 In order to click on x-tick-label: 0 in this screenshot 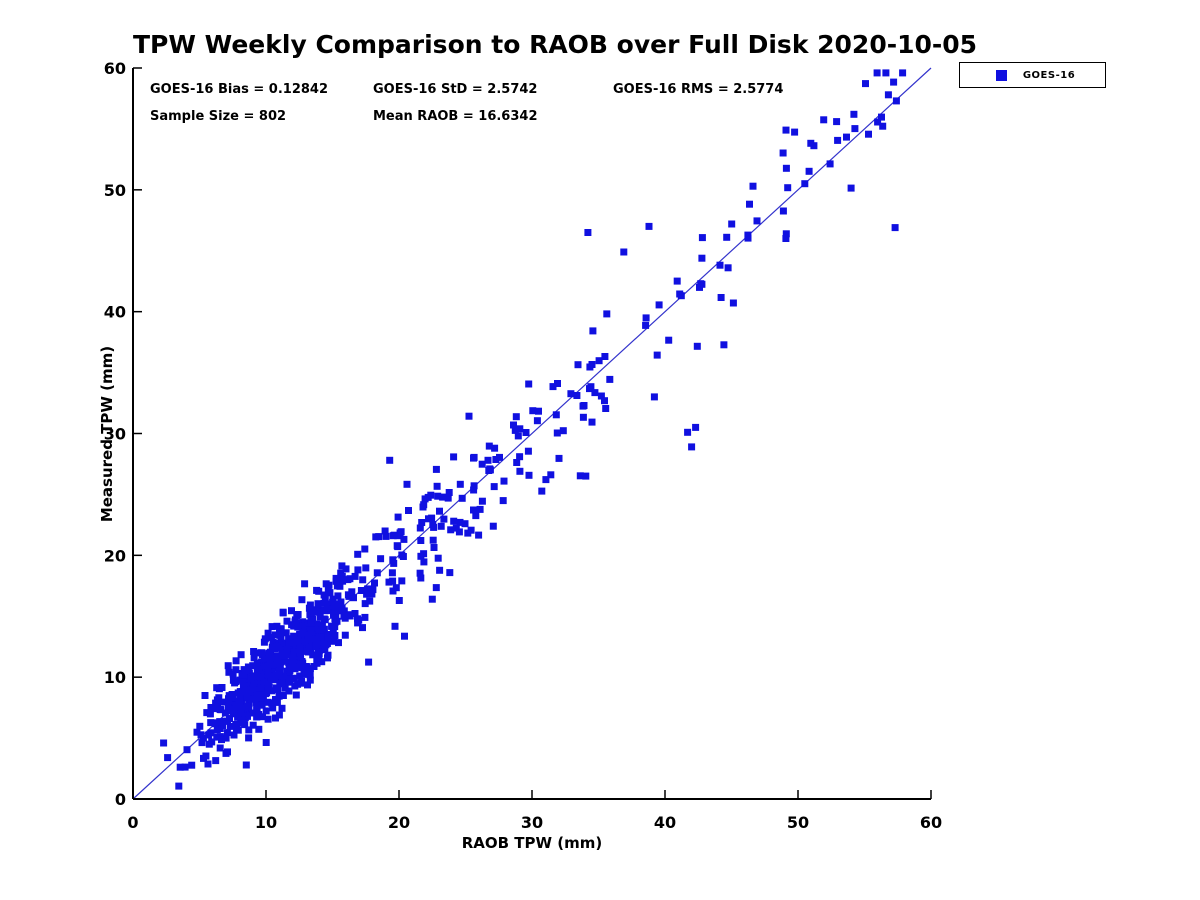, I will do `click(132, 822)`.